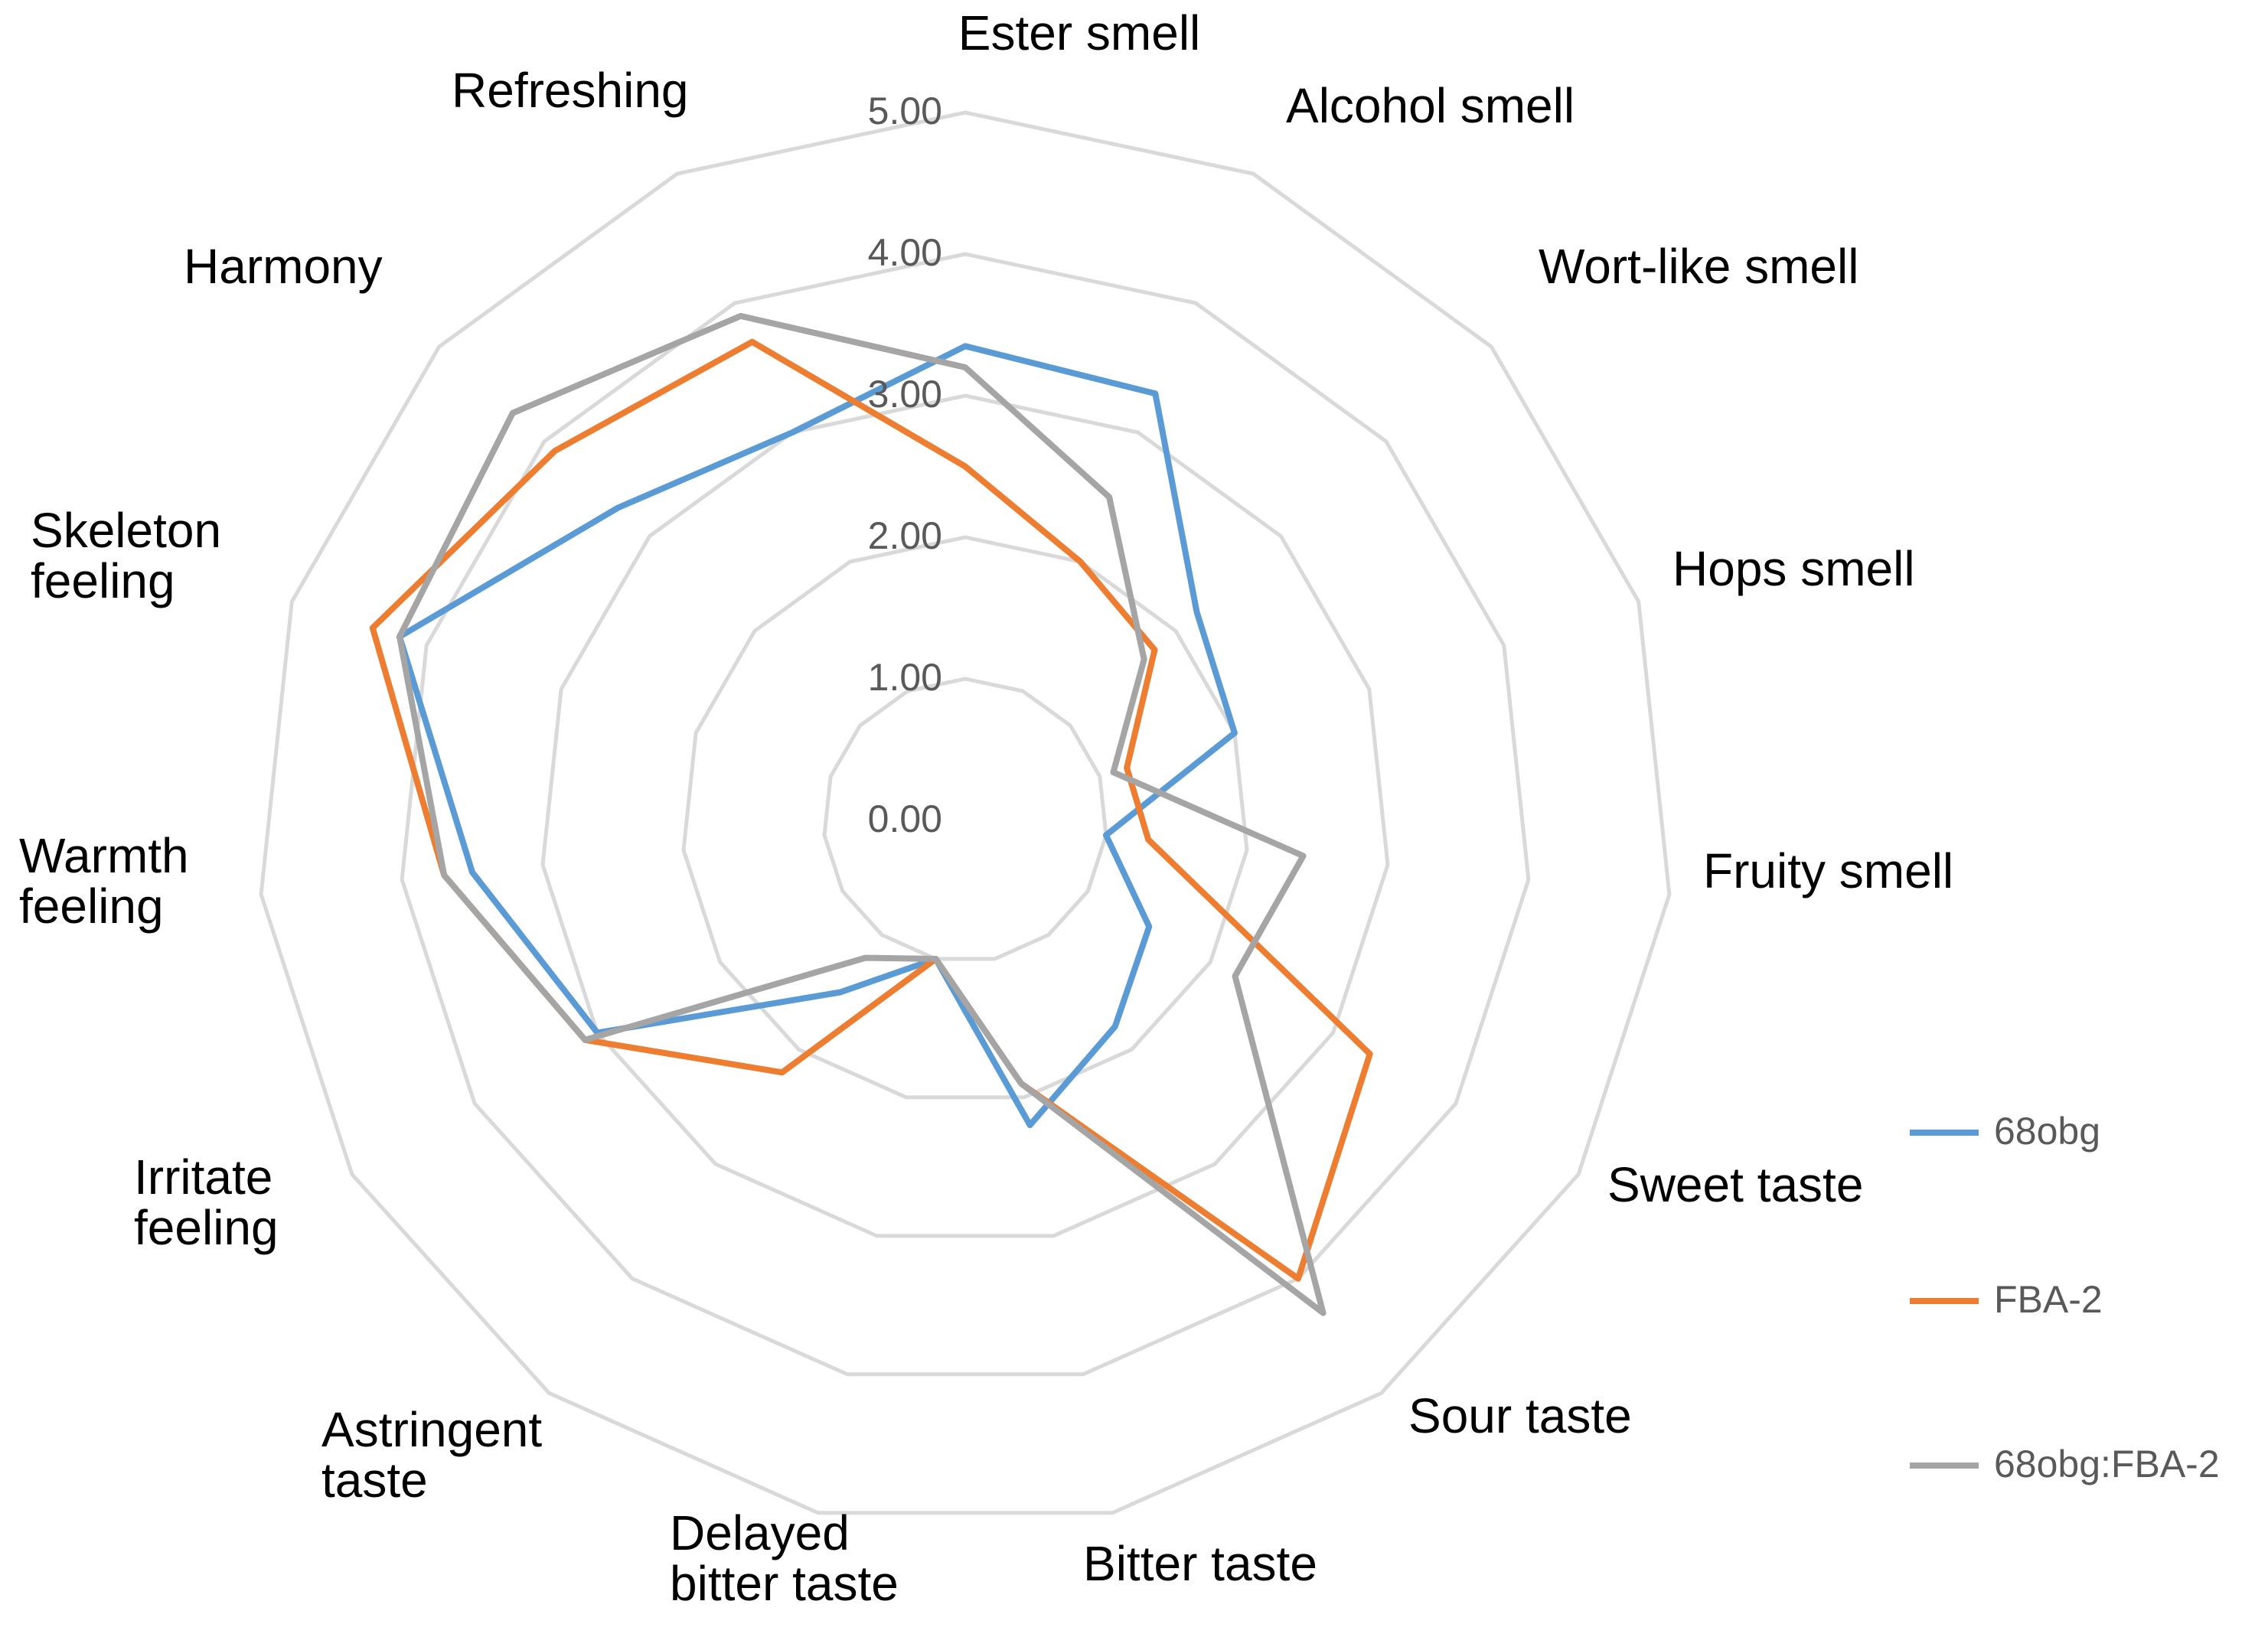 Image resolution: width=2268 pixels, height=1650 pixels. I want to click on legend-item-fba-2: FBA-2, so click(2006, 1299).